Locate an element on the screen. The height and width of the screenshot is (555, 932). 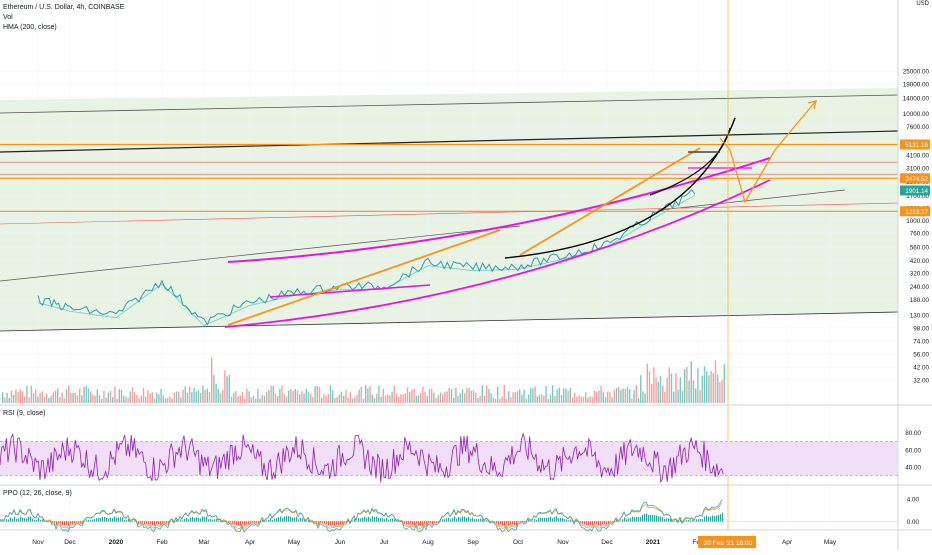
time-tick-label: Mar is located at coordinates (204, 542).